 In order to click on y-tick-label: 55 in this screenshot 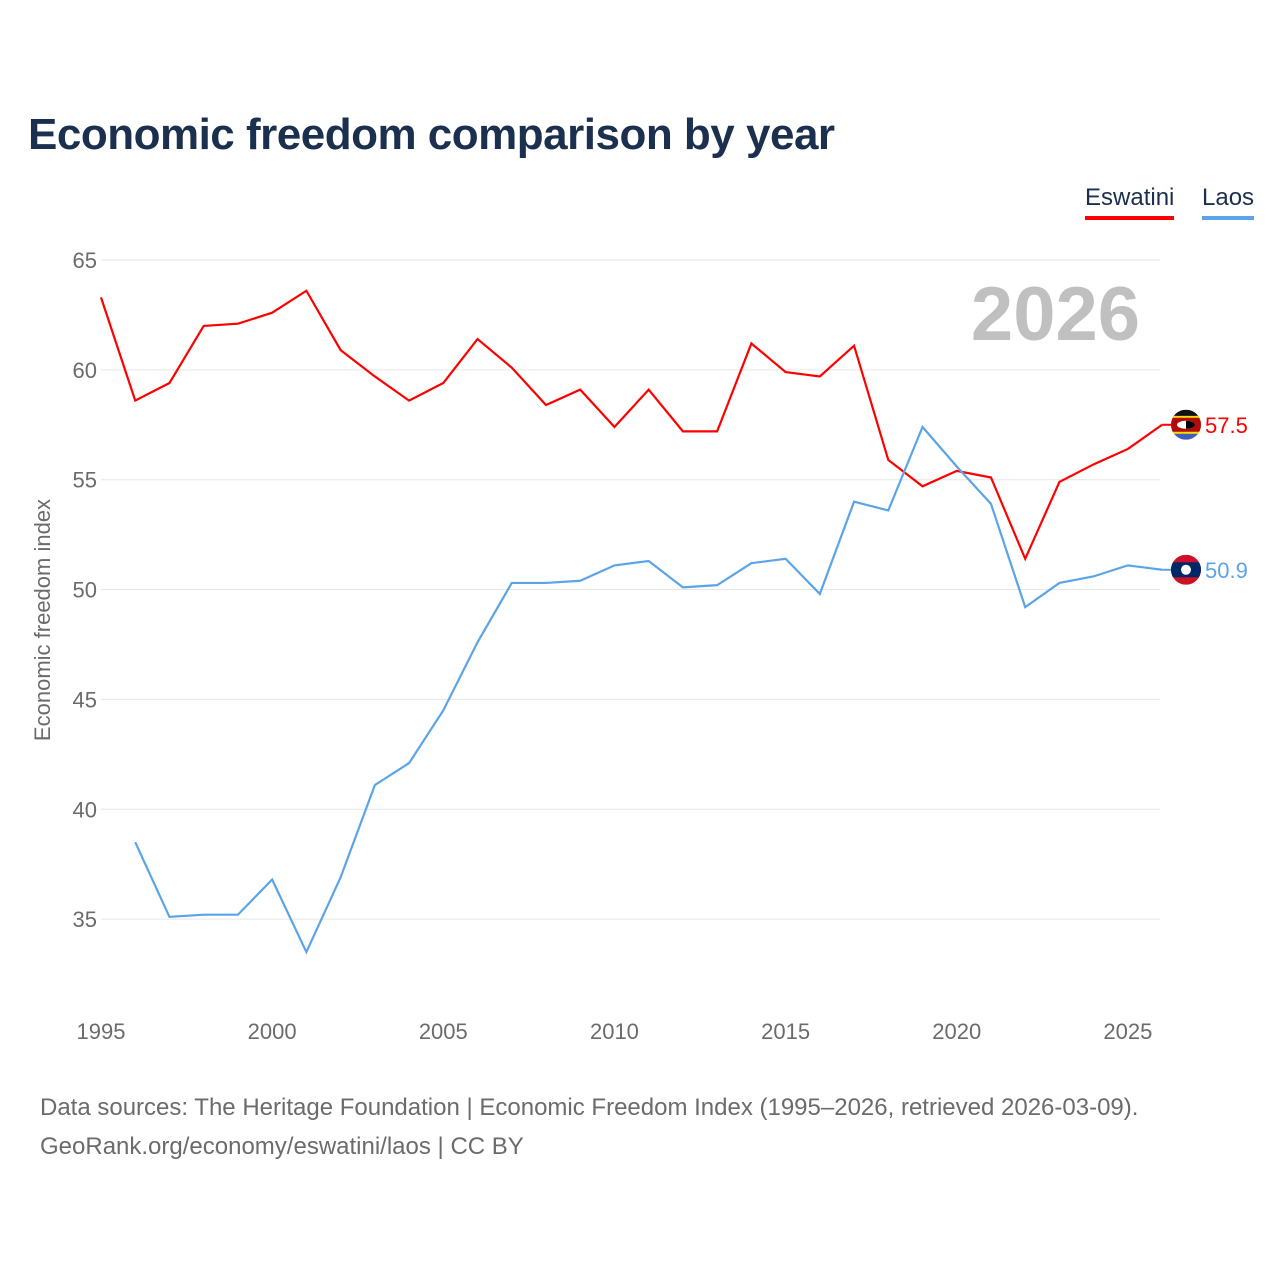, I will do `click(85, 480)`.